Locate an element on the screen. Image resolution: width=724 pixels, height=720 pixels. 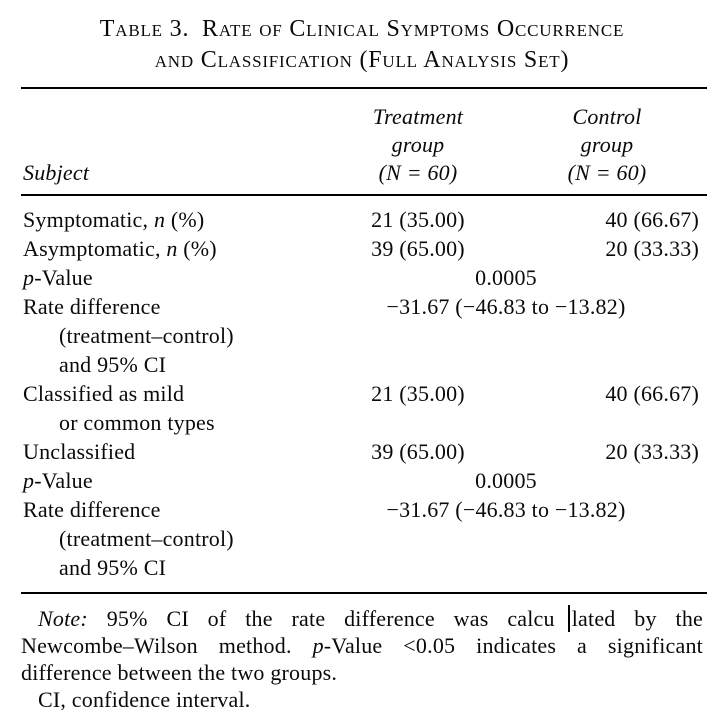
note-line-4: CI, confidence interval. is located at coordinates (144, 699).